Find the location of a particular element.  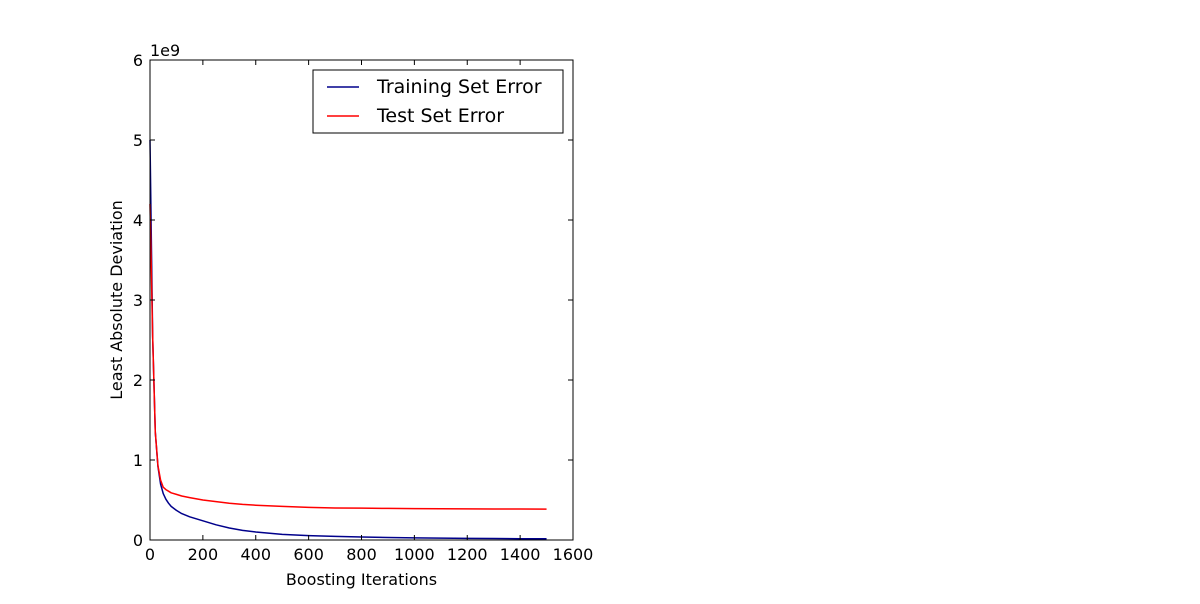

y-tick-label: 0 is located at coordinates (138, 540).